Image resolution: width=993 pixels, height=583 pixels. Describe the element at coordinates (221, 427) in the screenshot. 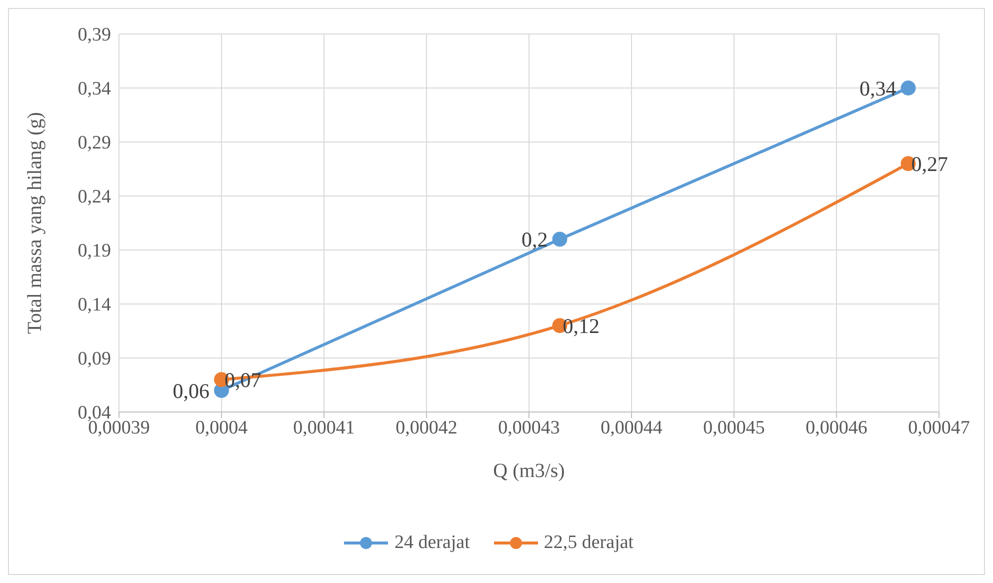

I see `x-tick-label: 0,0004` at that location.